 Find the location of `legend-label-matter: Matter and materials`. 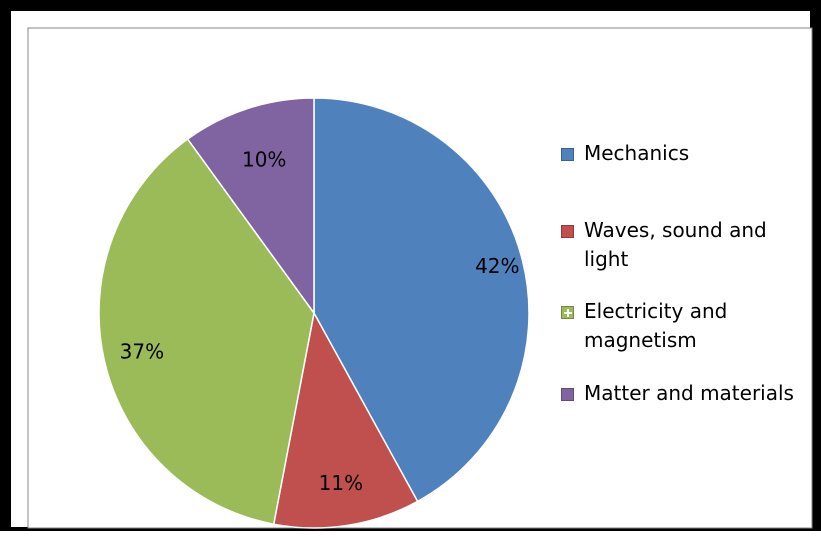

legend-label-matter: Matter and materials is located at coordinates (696, 393).